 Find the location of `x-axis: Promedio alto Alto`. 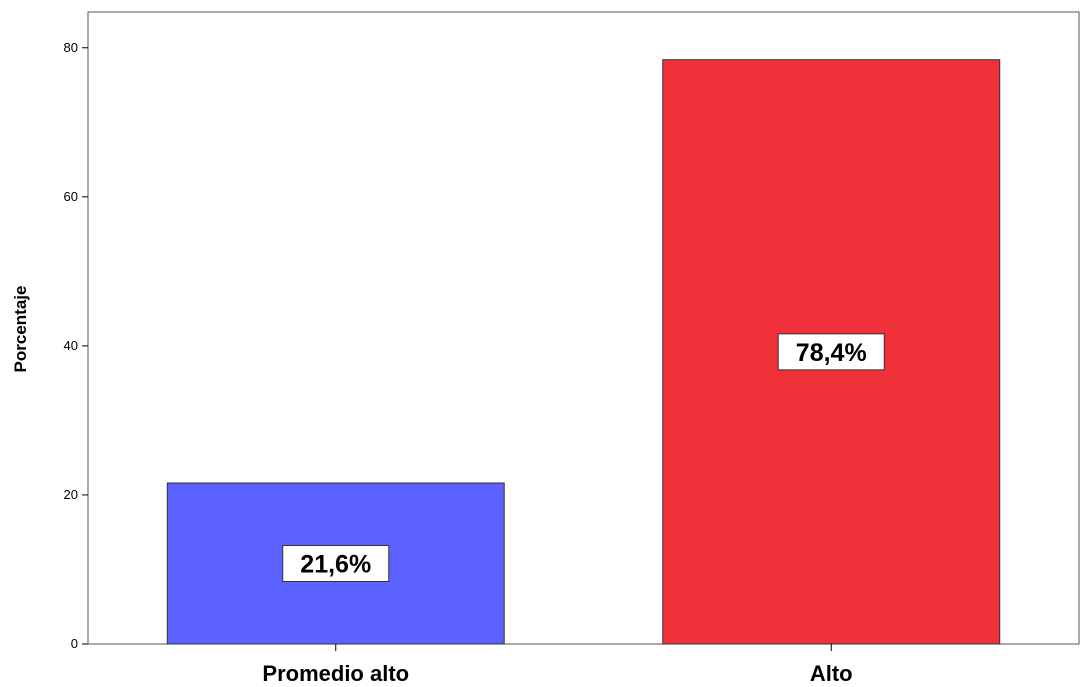

x-axis: Promedio alto Alto is located at coordinates (557, 665).